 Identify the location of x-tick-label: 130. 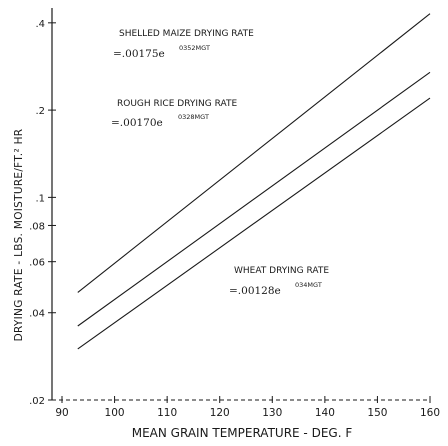
(272, 413).